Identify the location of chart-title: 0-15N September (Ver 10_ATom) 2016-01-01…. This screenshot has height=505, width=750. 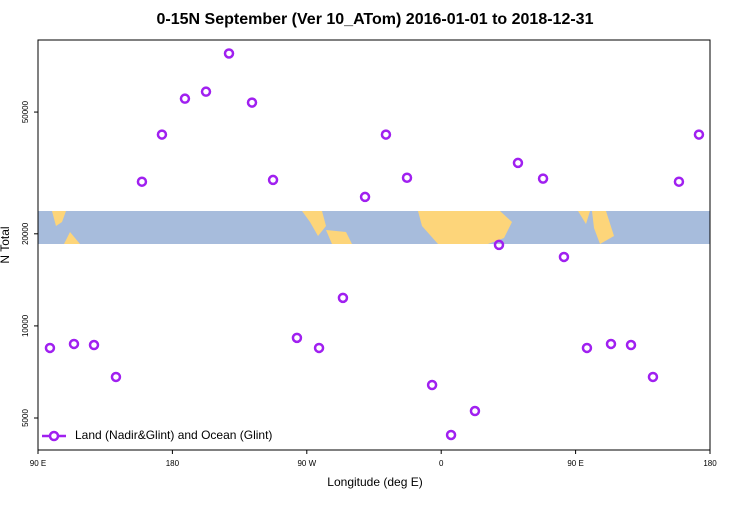
(375, 19).